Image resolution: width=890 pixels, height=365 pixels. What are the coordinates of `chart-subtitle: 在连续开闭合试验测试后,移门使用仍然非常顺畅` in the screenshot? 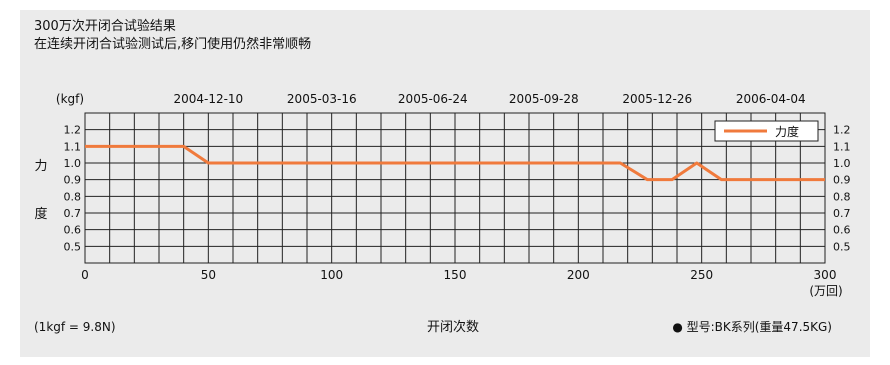 It's located at (173, 44).